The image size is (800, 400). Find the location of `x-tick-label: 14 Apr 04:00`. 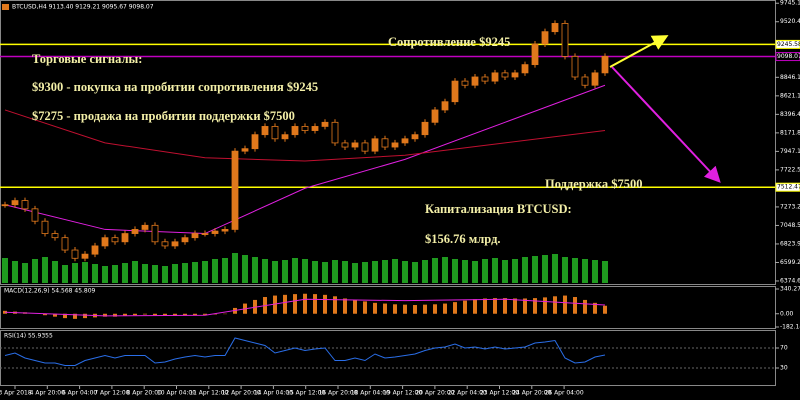

x-tick-label: 14 Apr 04:00 is located at coordinates (273, 393).